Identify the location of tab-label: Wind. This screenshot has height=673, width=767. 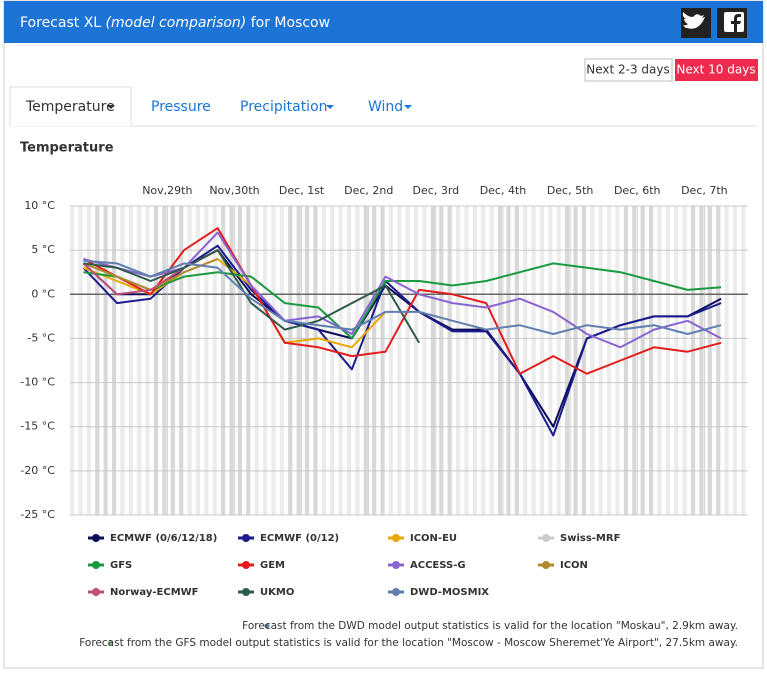
(385, 107).